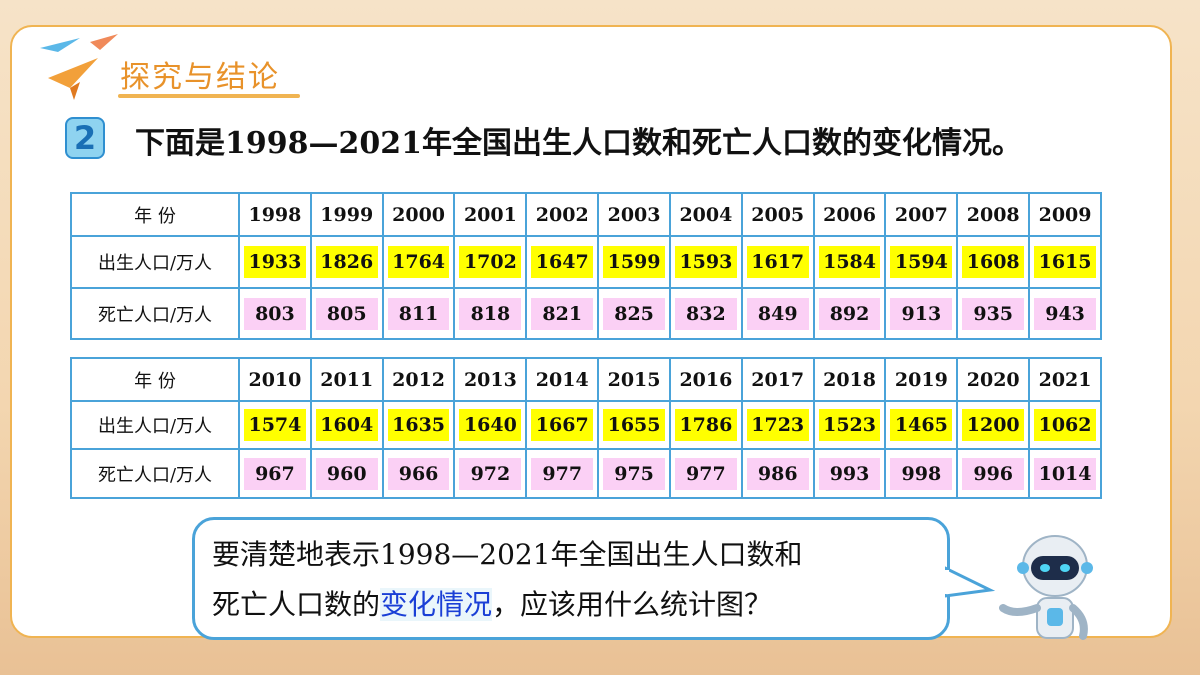 This screenshot has height=675, width=1200. Describe the element at coordinates (490, 313) in the screenshot. I see `table-cell: 818` at that location.